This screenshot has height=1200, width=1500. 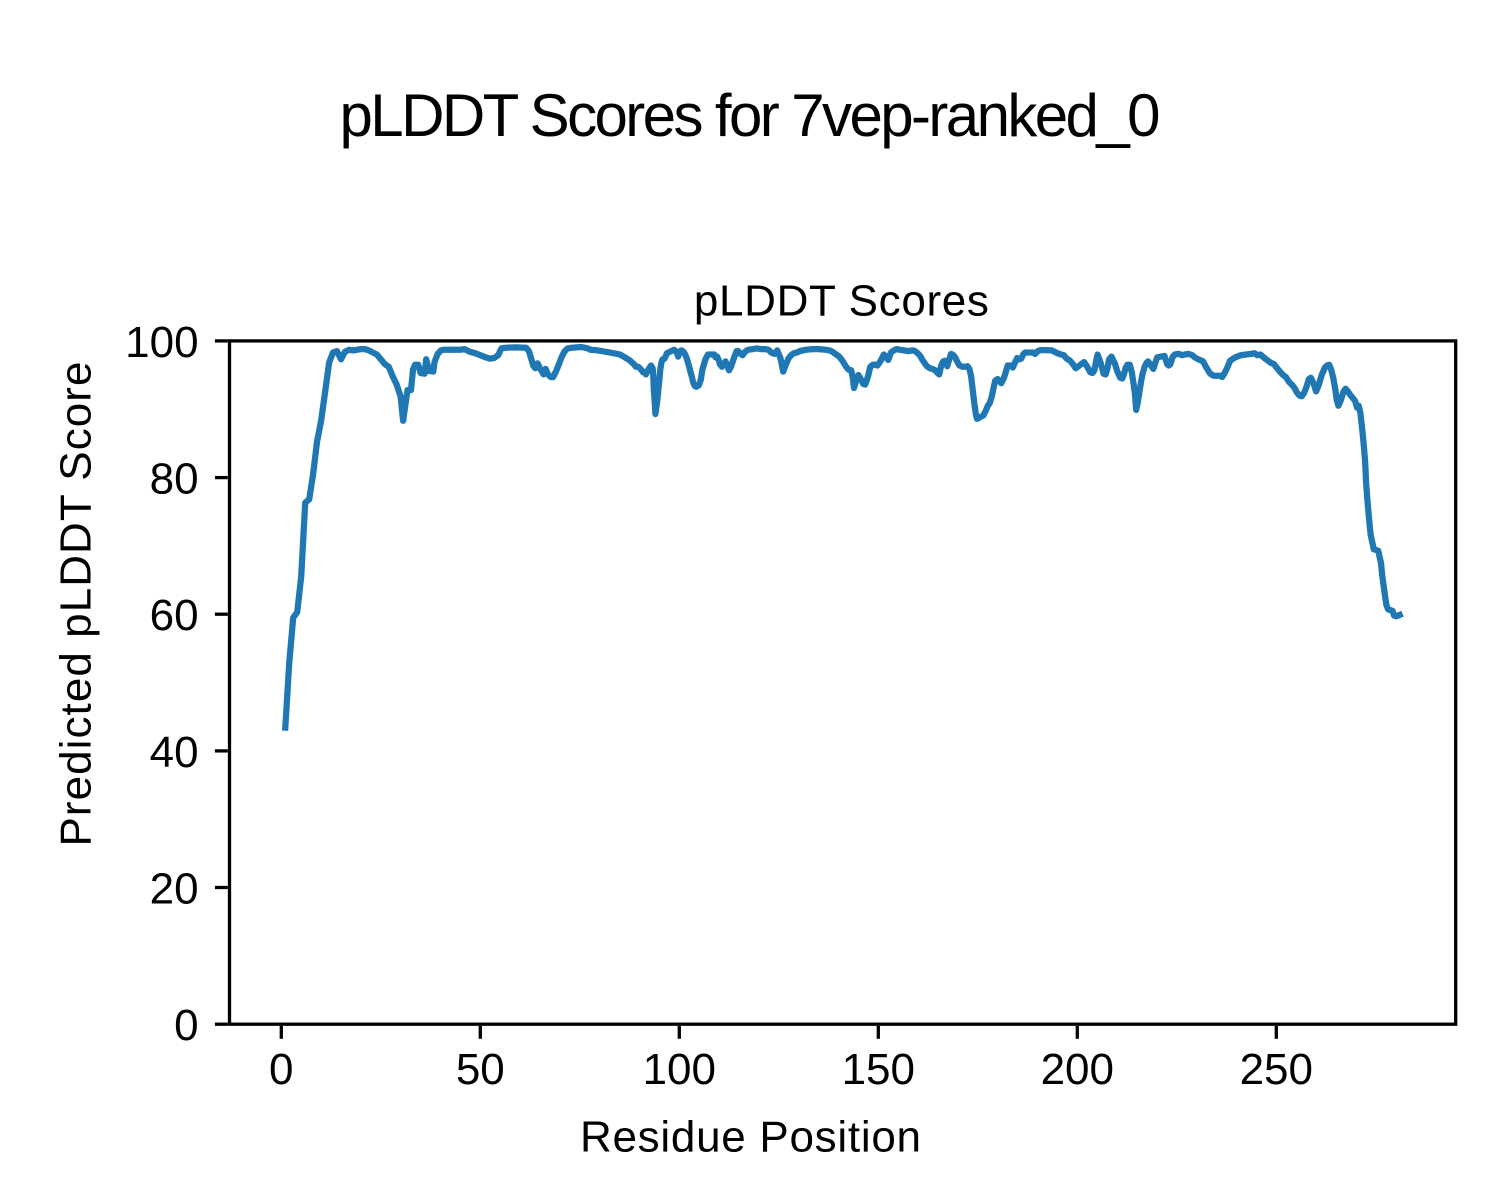 What do you see at coordinates (174, 615) in the screenshot?
I see `svg-text: 60` at bounding box center [174, 615].